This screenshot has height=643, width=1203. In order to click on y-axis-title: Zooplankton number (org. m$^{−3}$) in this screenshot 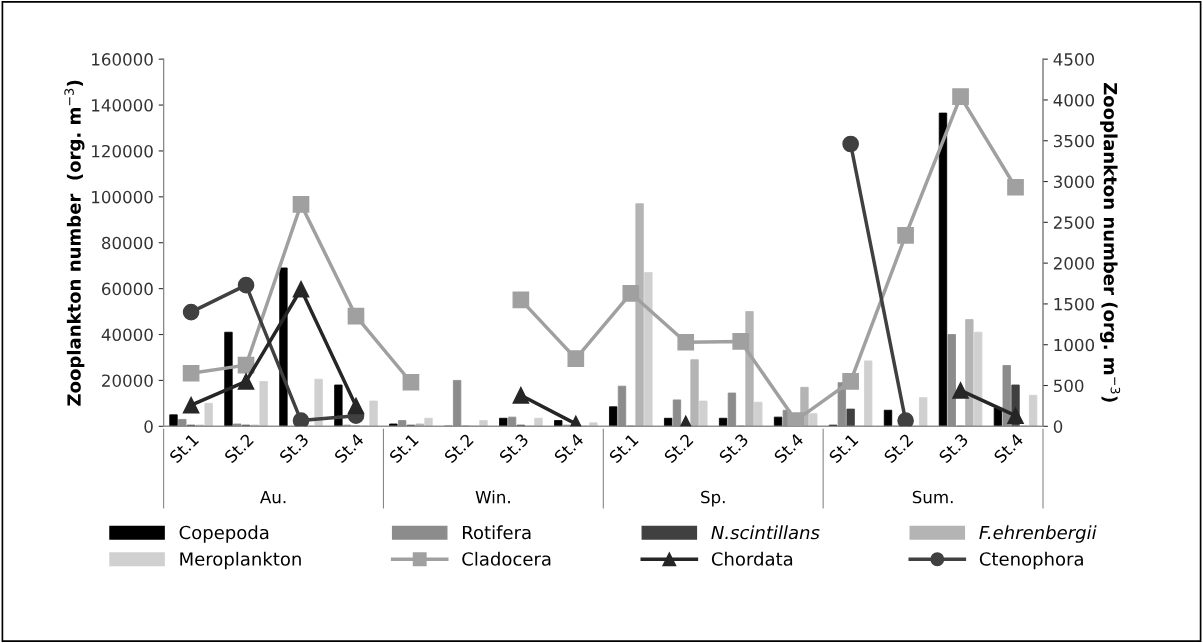, I will do `click(74, 243)`.